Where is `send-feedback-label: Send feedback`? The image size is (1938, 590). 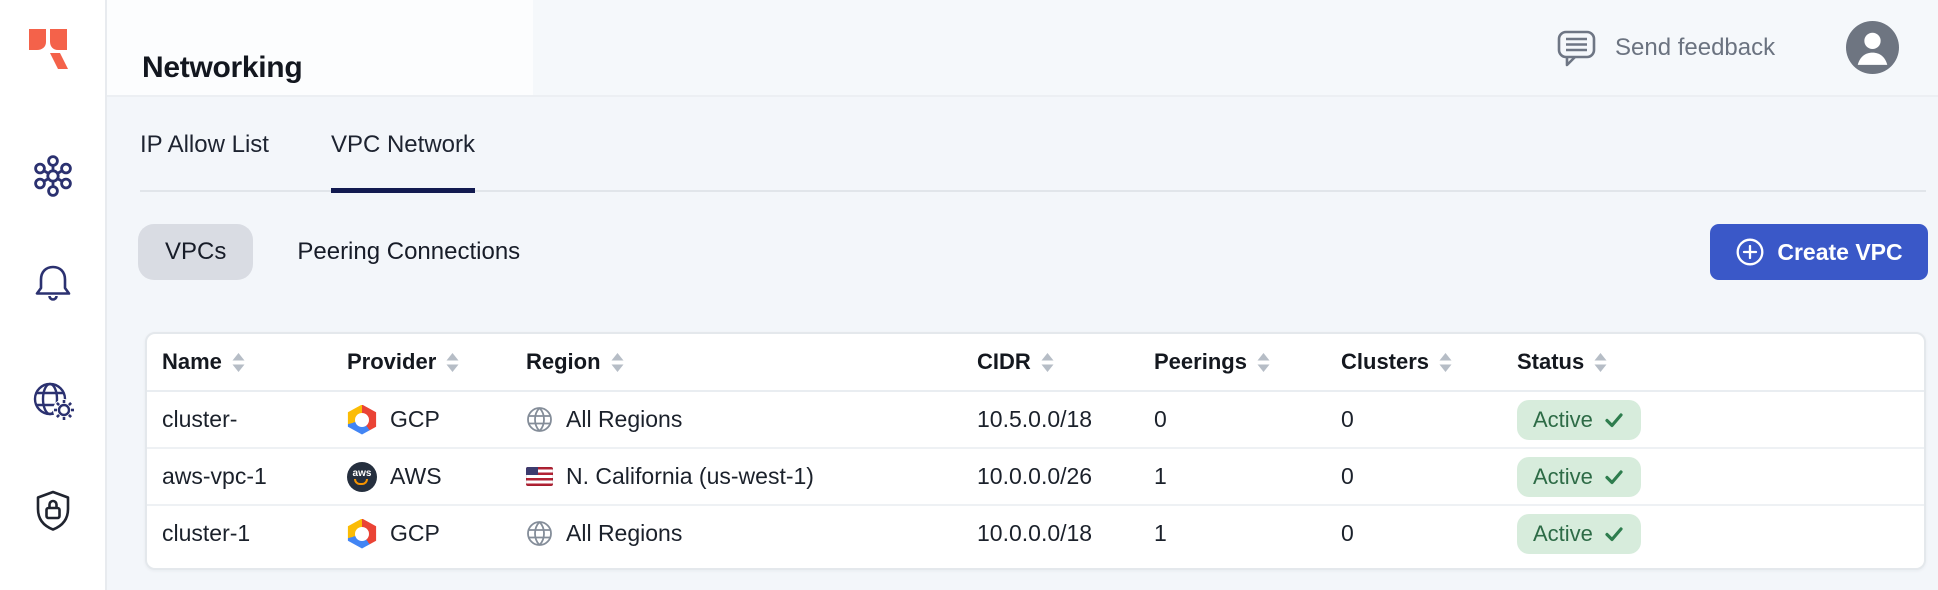 send-feedback-label: Send feedback is located at coordinates (1695, 47).